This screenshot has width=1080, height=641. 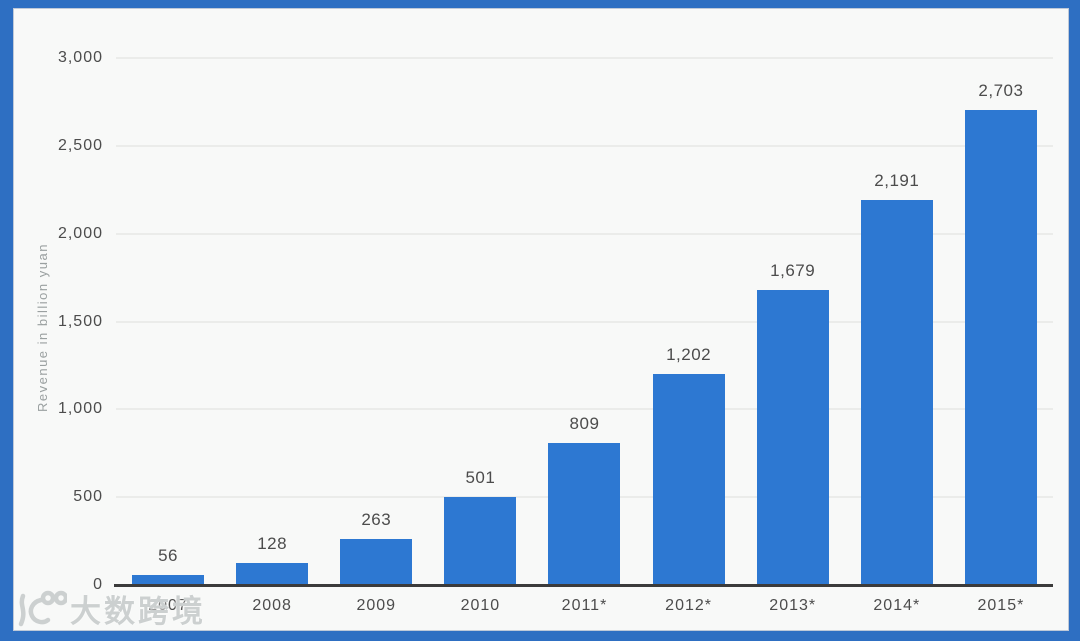 What do you see at coordinates (138, 611) in the screenshot?
I see `watermark-text: 大数跨境` at bounding box center [138, 611].